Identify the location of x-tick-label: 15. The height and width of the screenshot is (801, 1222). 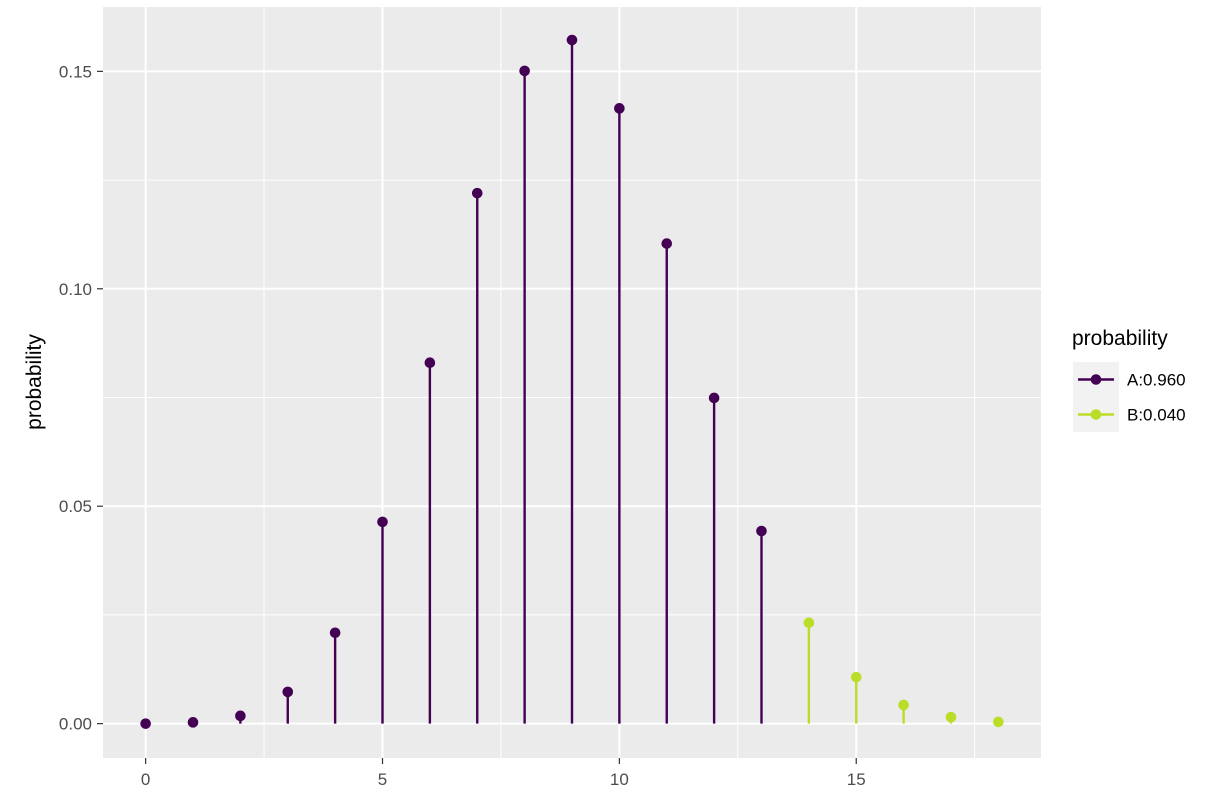
(856, 779).